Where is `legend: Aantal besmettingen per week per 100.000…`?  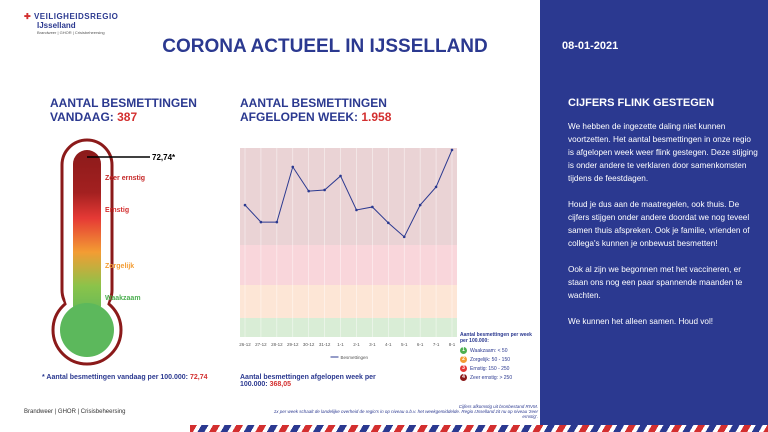 legend: Aantal besmettingen per week per 100.000… is located at coordinates (500, 357).